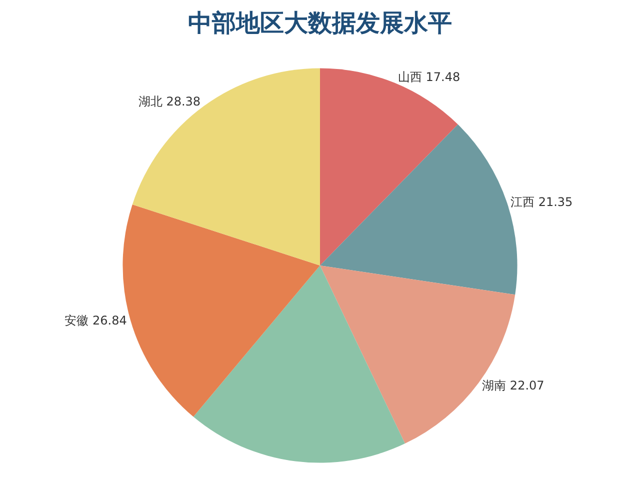 This screenshot has width=640, height=481. Describe the element at coordinates (95, 321) in the screenshot. I see `slice-label: 安徽 26.84` at that location.